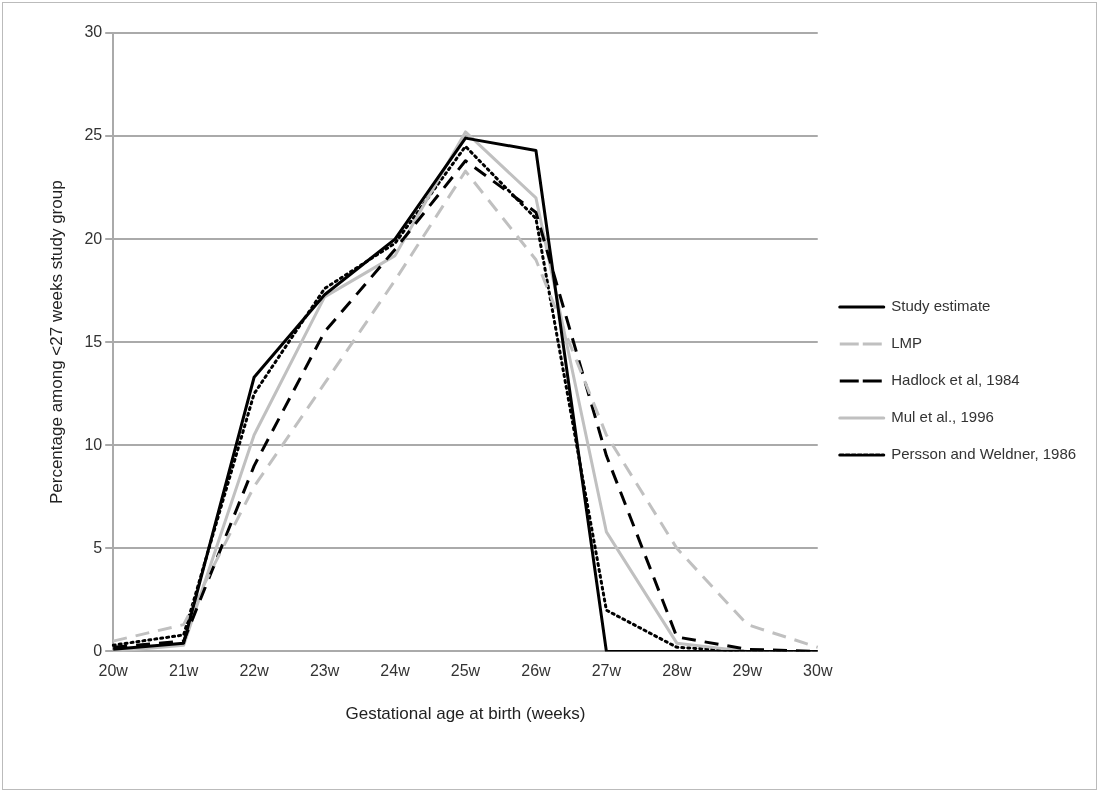 This screenshot has height=792, width=1099. Describe the element at coordinates (465, 671) in the screenshot. I see `x-tick-label: 25w` at that location.